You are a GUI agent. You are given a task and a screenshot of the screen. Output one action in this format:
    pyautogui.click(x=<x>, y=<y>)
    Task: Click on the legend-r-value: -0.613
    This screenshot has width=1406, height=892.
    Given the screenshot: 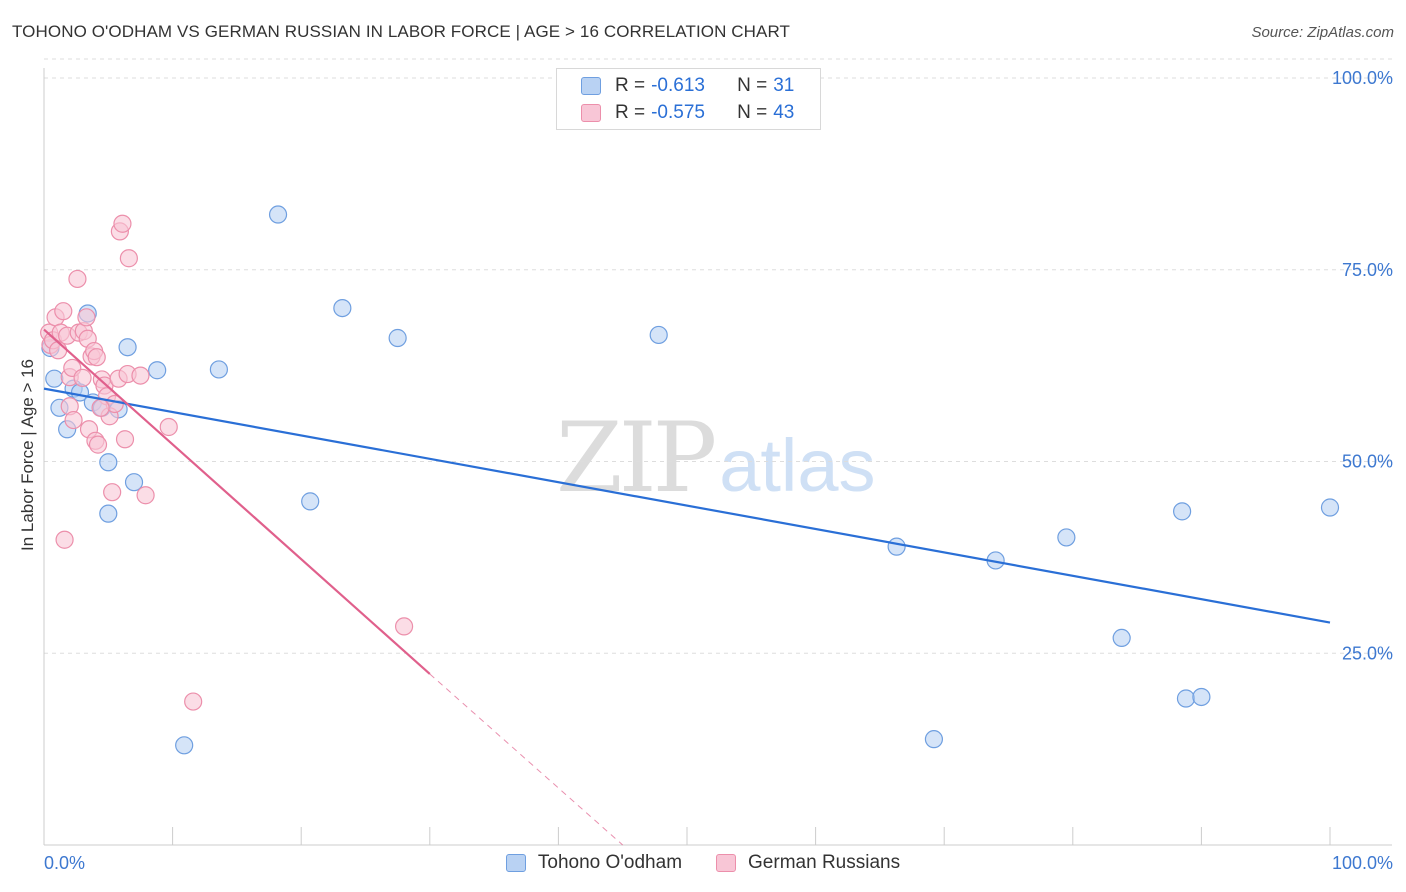 What is the action you would take?
    pyautogui.click(x=678, y=85)
    